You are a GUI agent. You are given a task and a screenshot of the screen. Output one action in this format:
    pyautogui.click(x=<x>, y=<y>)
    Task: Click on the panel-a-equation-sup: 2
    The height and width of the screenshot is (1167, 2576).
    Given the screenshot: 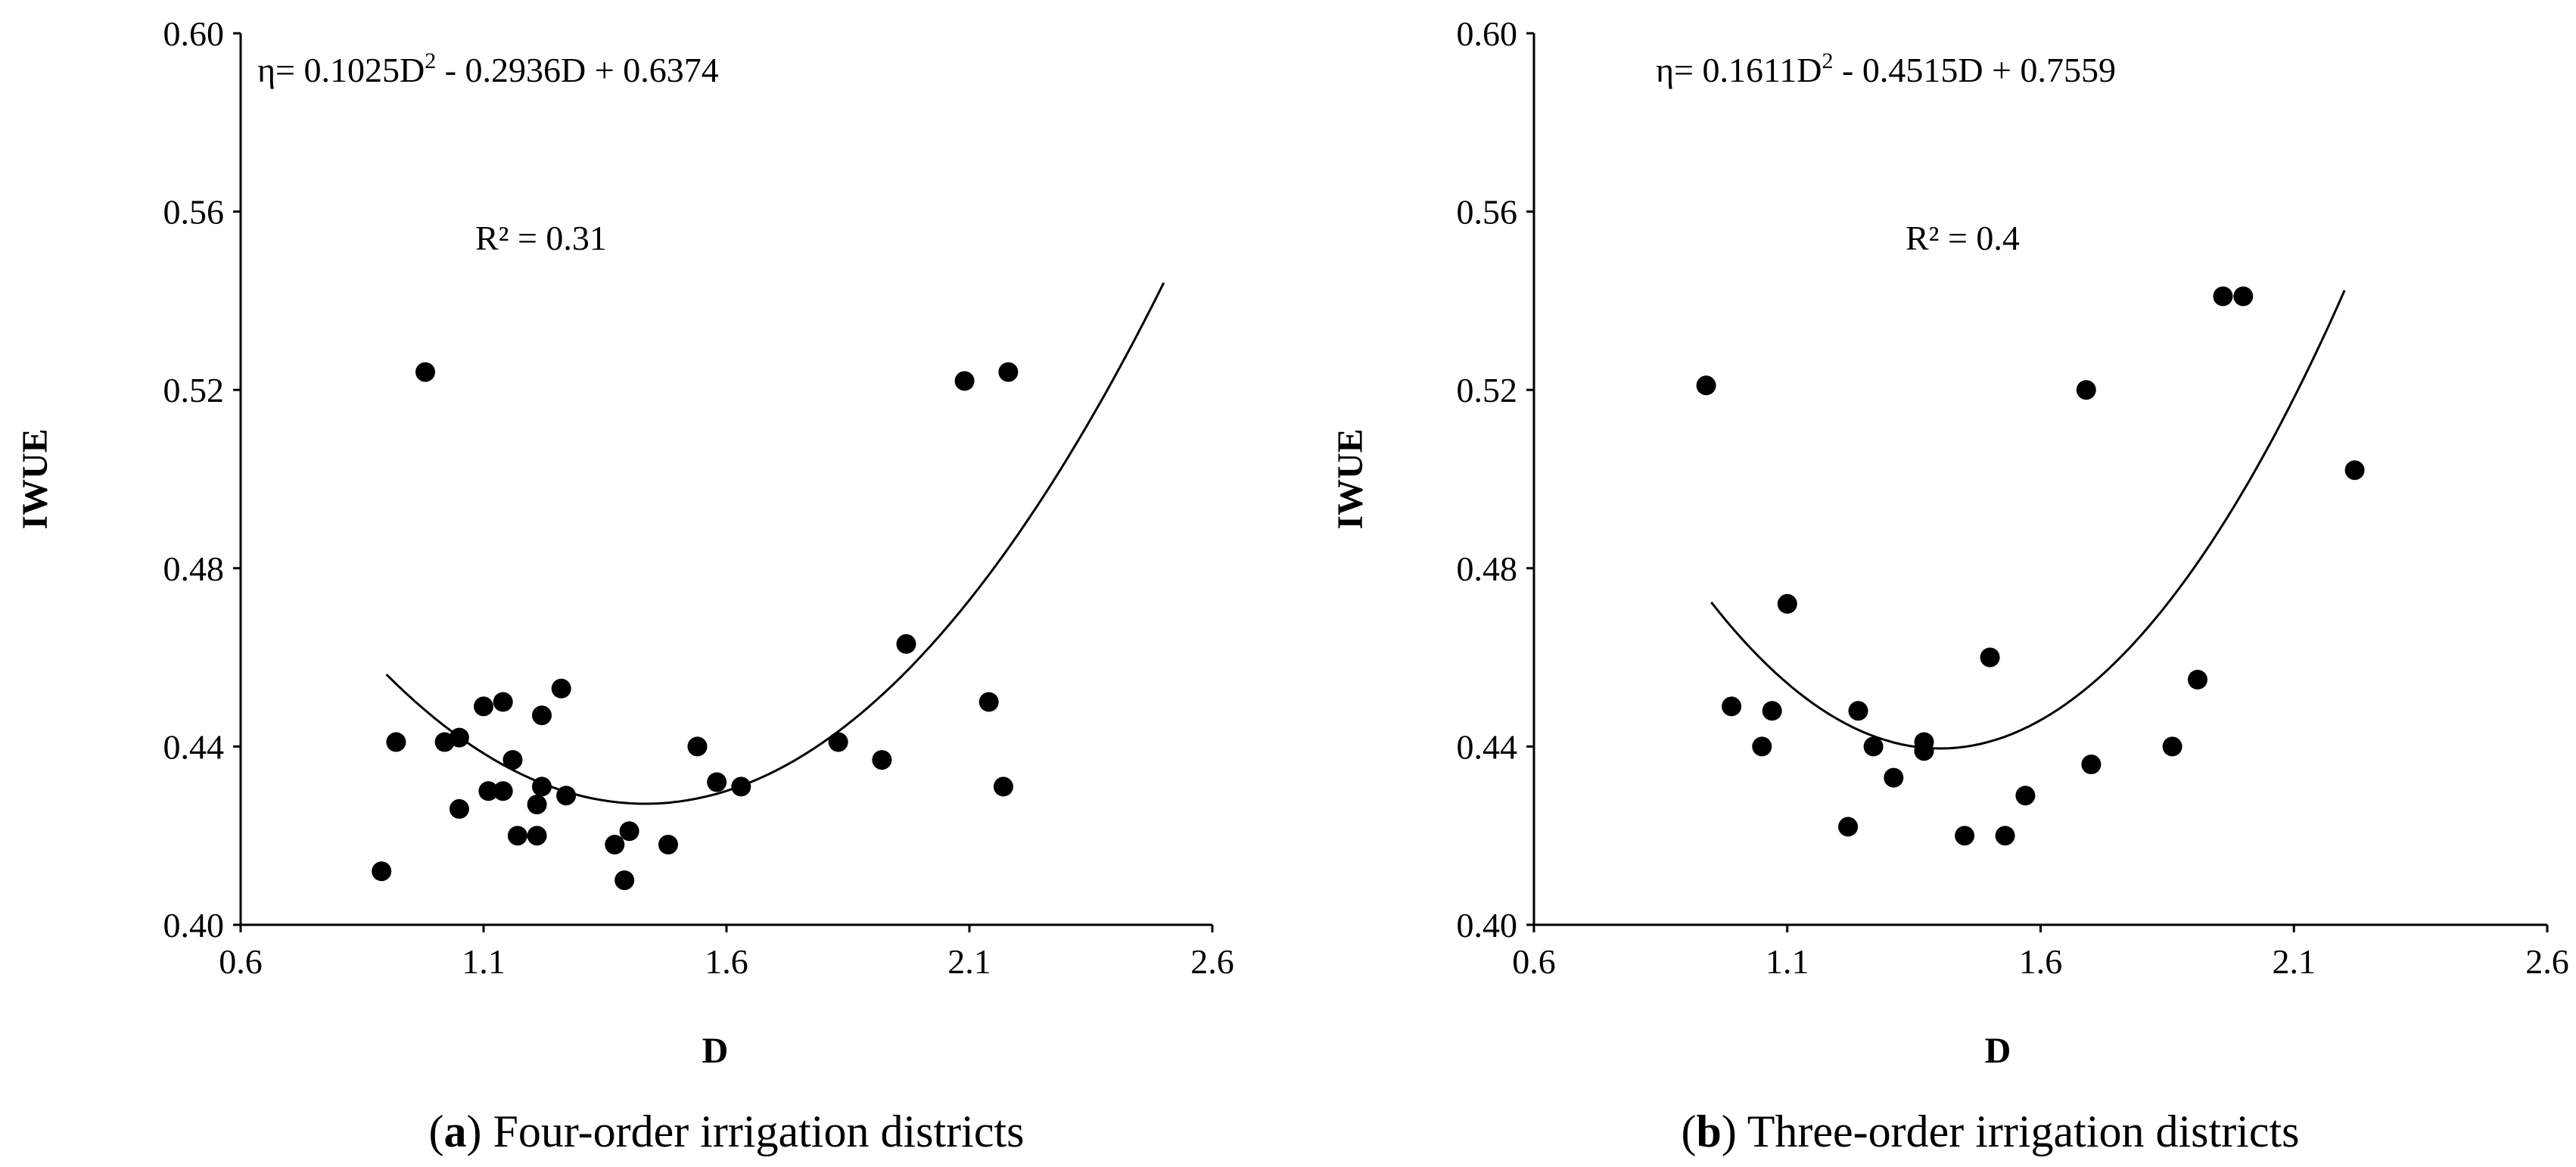 What is the action you would take?
    pyautogui.click(x=430, y=60)
    